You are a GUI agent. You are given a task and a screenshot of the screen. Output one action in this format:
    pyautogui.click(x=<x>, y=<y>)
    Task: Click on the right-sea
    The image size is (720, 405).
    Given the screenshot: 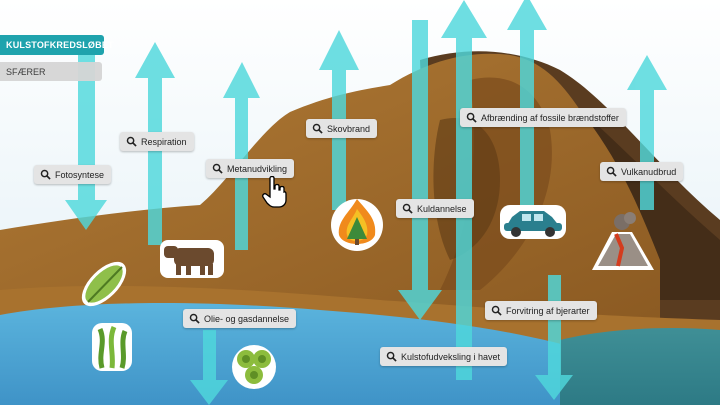 What is the action you would take?
    pyautogui.click(x=640, y=366)
    